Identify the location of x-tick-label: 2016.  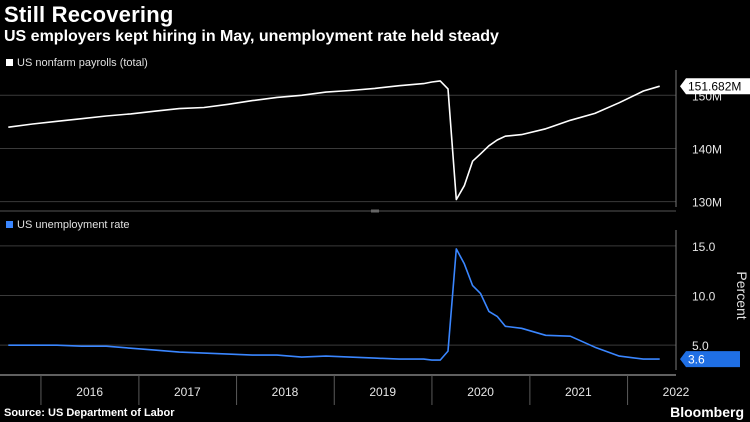
(89, 392).